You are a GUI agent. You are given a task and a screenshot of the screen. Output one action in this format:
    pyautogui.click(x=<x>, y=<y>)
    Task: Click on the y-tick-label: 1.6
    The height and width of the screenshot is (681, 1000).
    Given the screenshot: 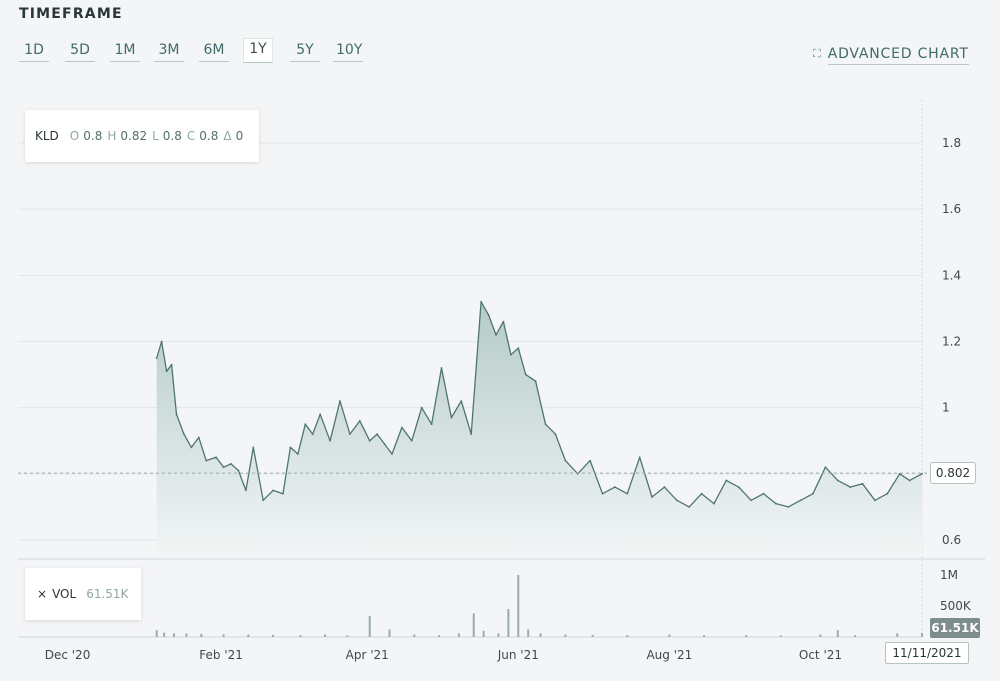 What is the action you would take?
    pyautogui.click(x=951, y=209)
    